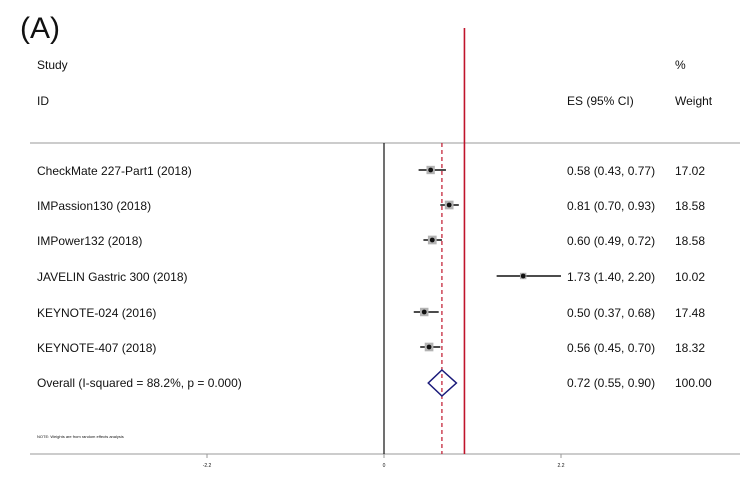  I want to click on study-label: IMPassion130 (2018), so click(94, 206).